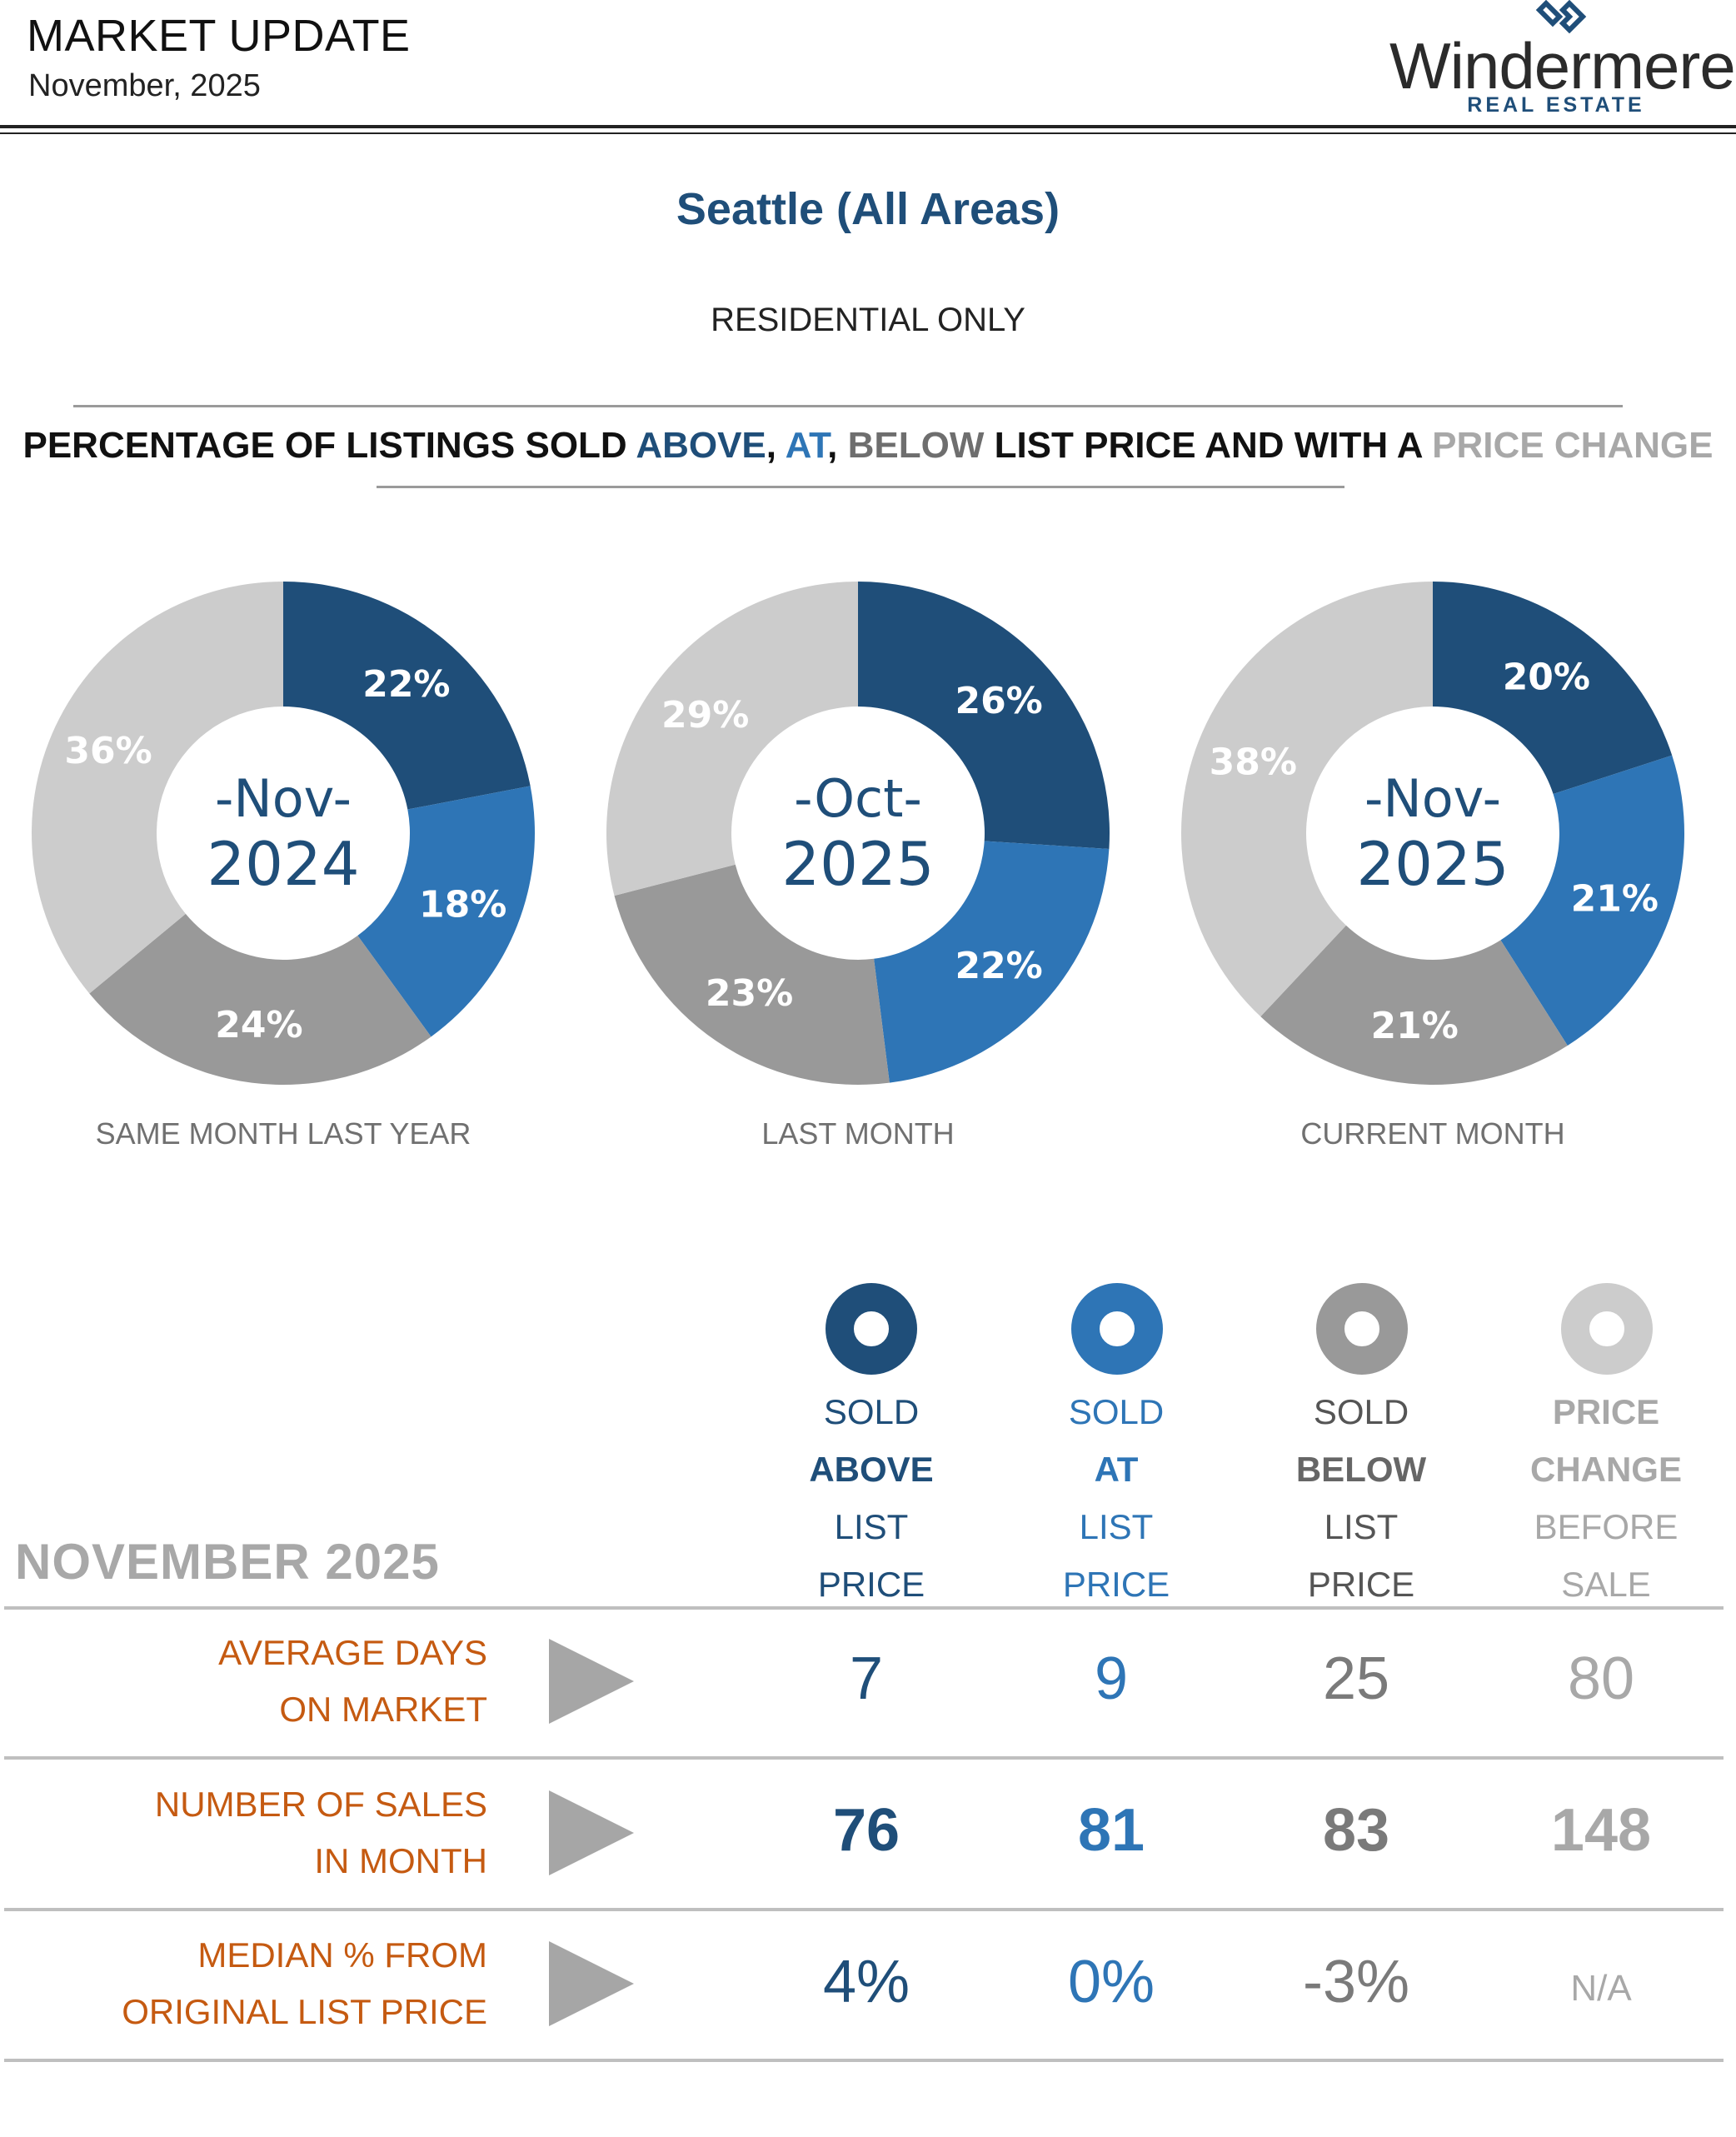 The height and width of the screenshot is (2137, 1736). What do you see at coordinates (868, 133) in the screenshot?
I see `header-rule-thin` at bounding box center [868, 133].